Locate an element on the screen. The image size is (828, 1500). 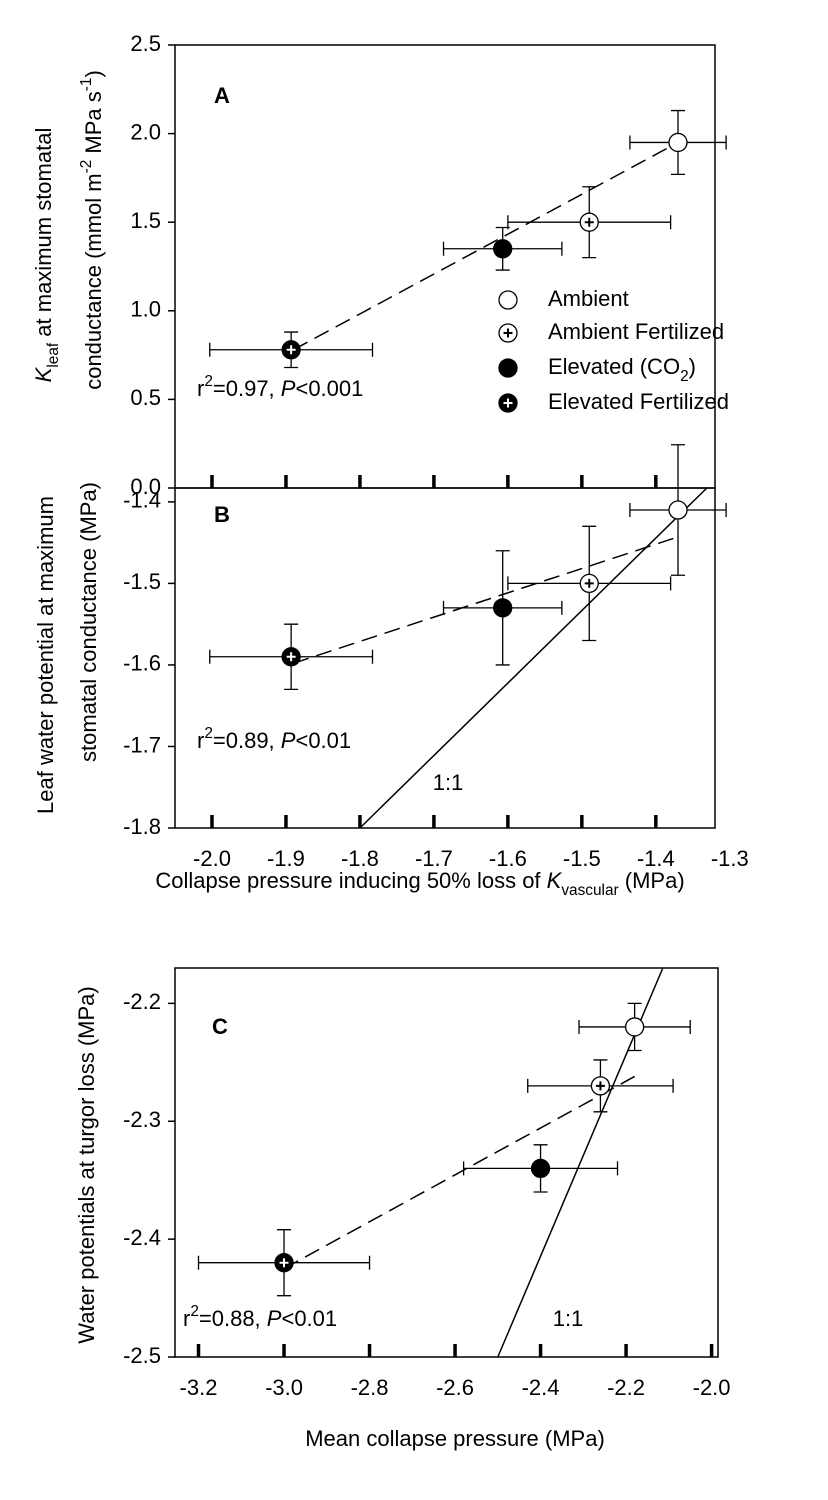
y-axis-label-part: -2 is located at coordinates (86, 167).